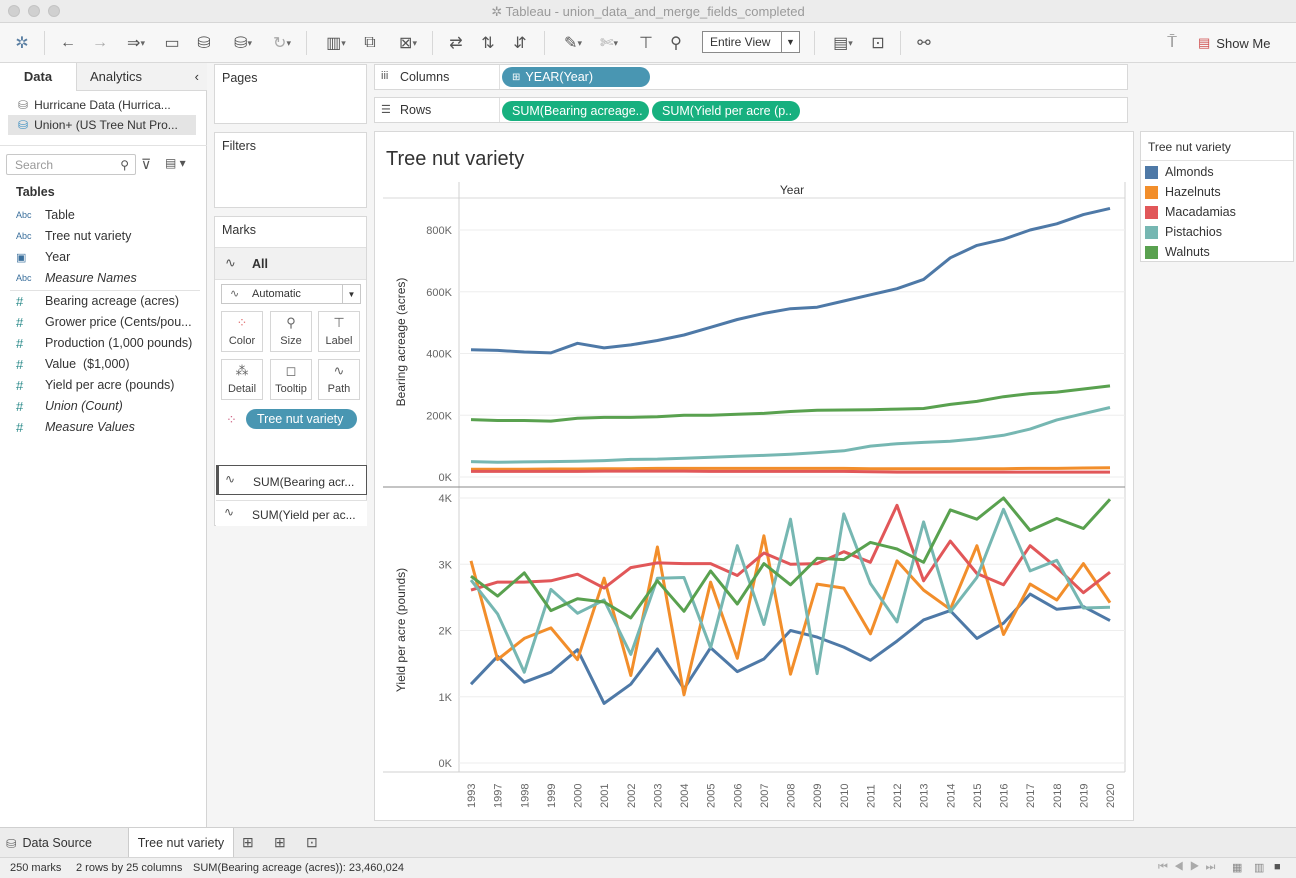  I want to click on tree-nut-variety-color-pill: Tree nut variety, so click(301, 419).